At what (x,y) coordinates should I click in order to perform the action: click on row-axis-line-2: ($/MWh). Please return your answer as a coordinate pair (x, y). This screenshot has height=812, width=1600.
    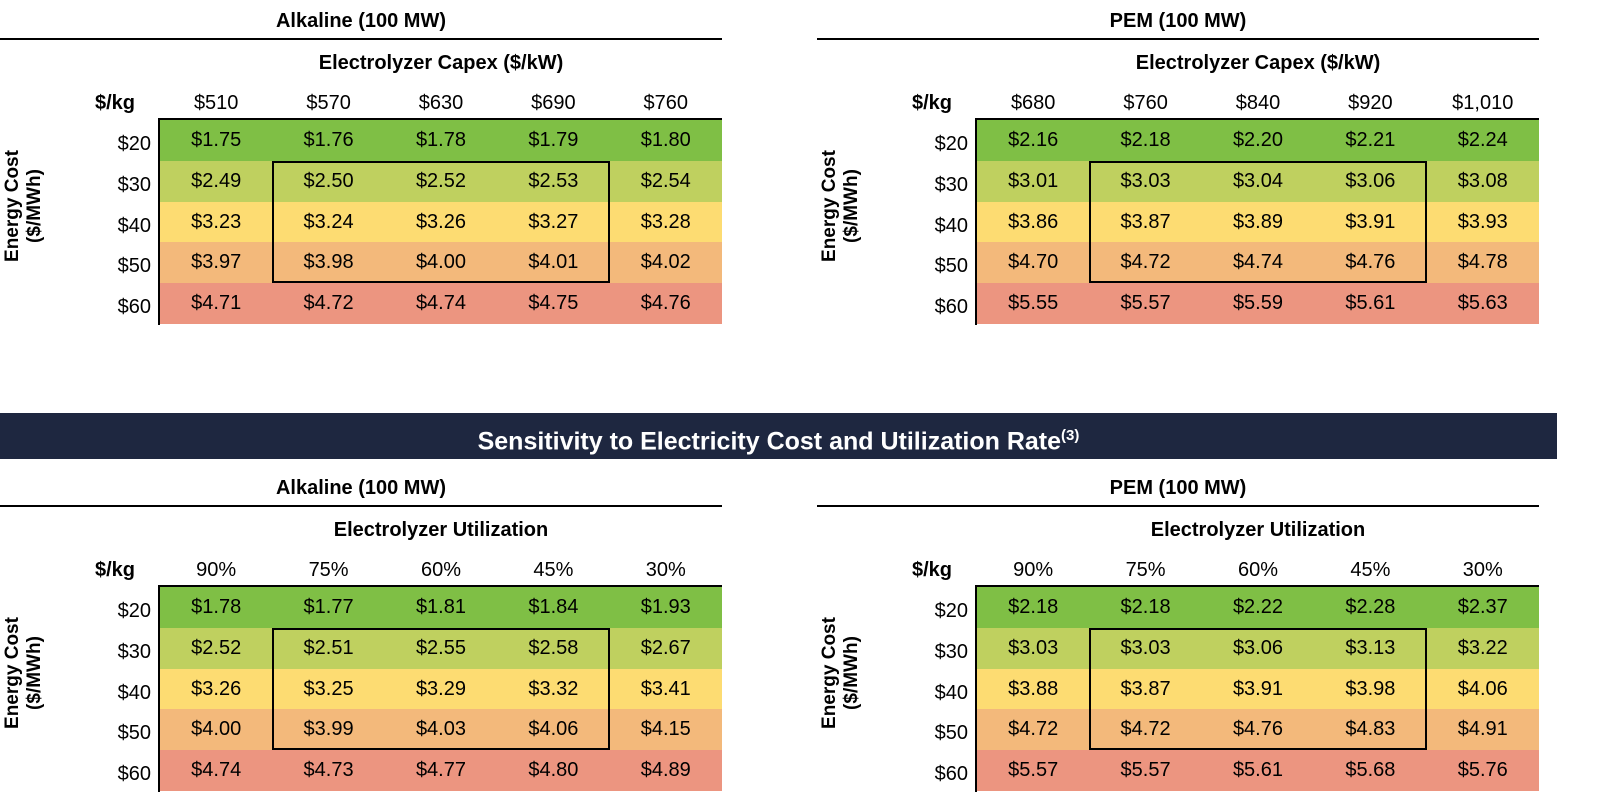
    Looking at the image, I should click on (34, 206).